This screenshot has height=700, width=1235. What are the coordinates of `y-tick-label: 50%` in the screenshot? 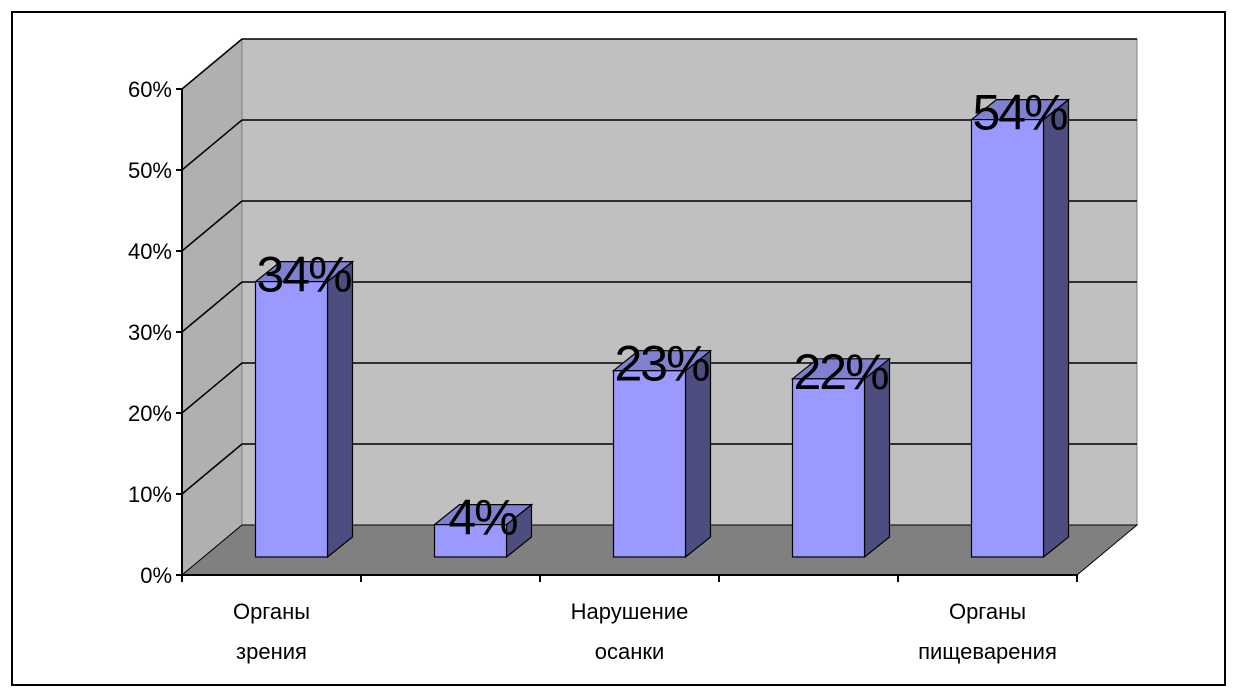 It's located at (150, 170).